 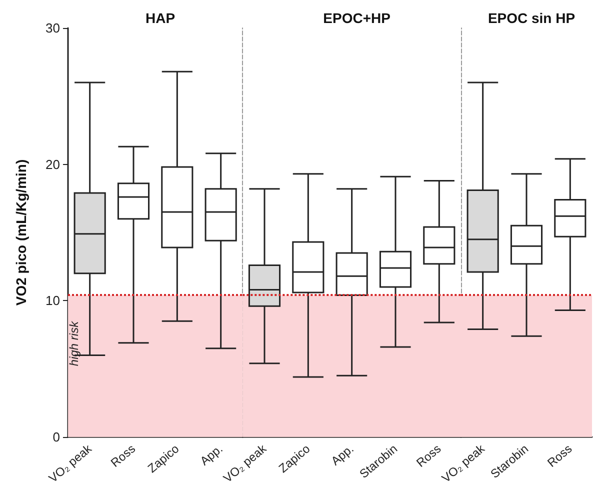 I want to click on chart-title: EPOC sin HP, so click(x=532, y=18).